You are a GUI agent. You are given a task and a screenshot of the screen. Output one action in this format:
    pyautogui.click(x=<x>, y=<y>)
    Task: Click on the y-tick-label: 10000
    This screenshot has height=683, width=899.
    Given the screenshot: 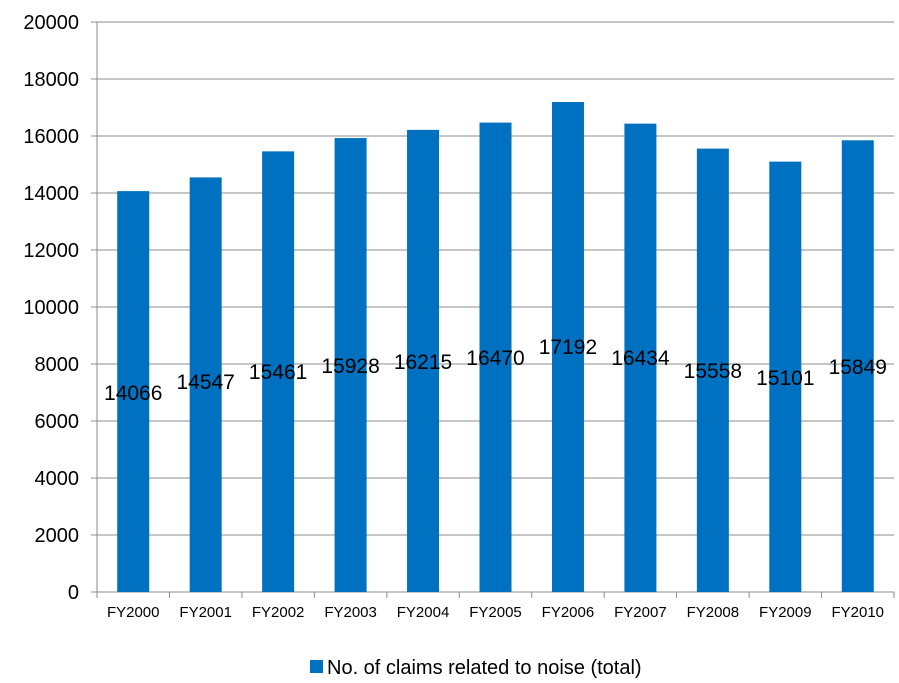 What is the action you would take?
    pyautogui.click(x=51, y=308)
    